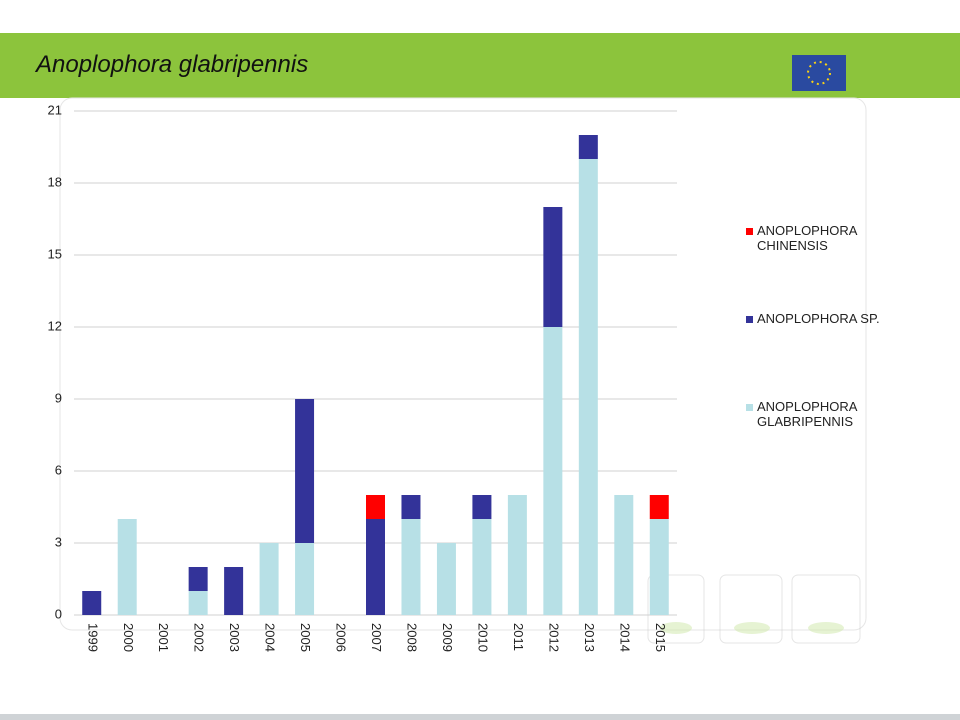 The width and height of the screenshot is (960, 720). Describe the element at coordinates (376, 637) in the screenshot. I see `x-tick-label: 2007` at that location.